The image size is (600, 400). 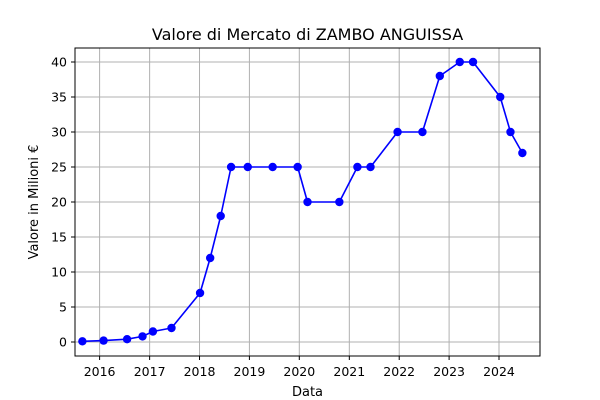 I want to click on y-axis-ticks: 0 5 10 15 20 25 30 35 40, so click(x=63, y=202).